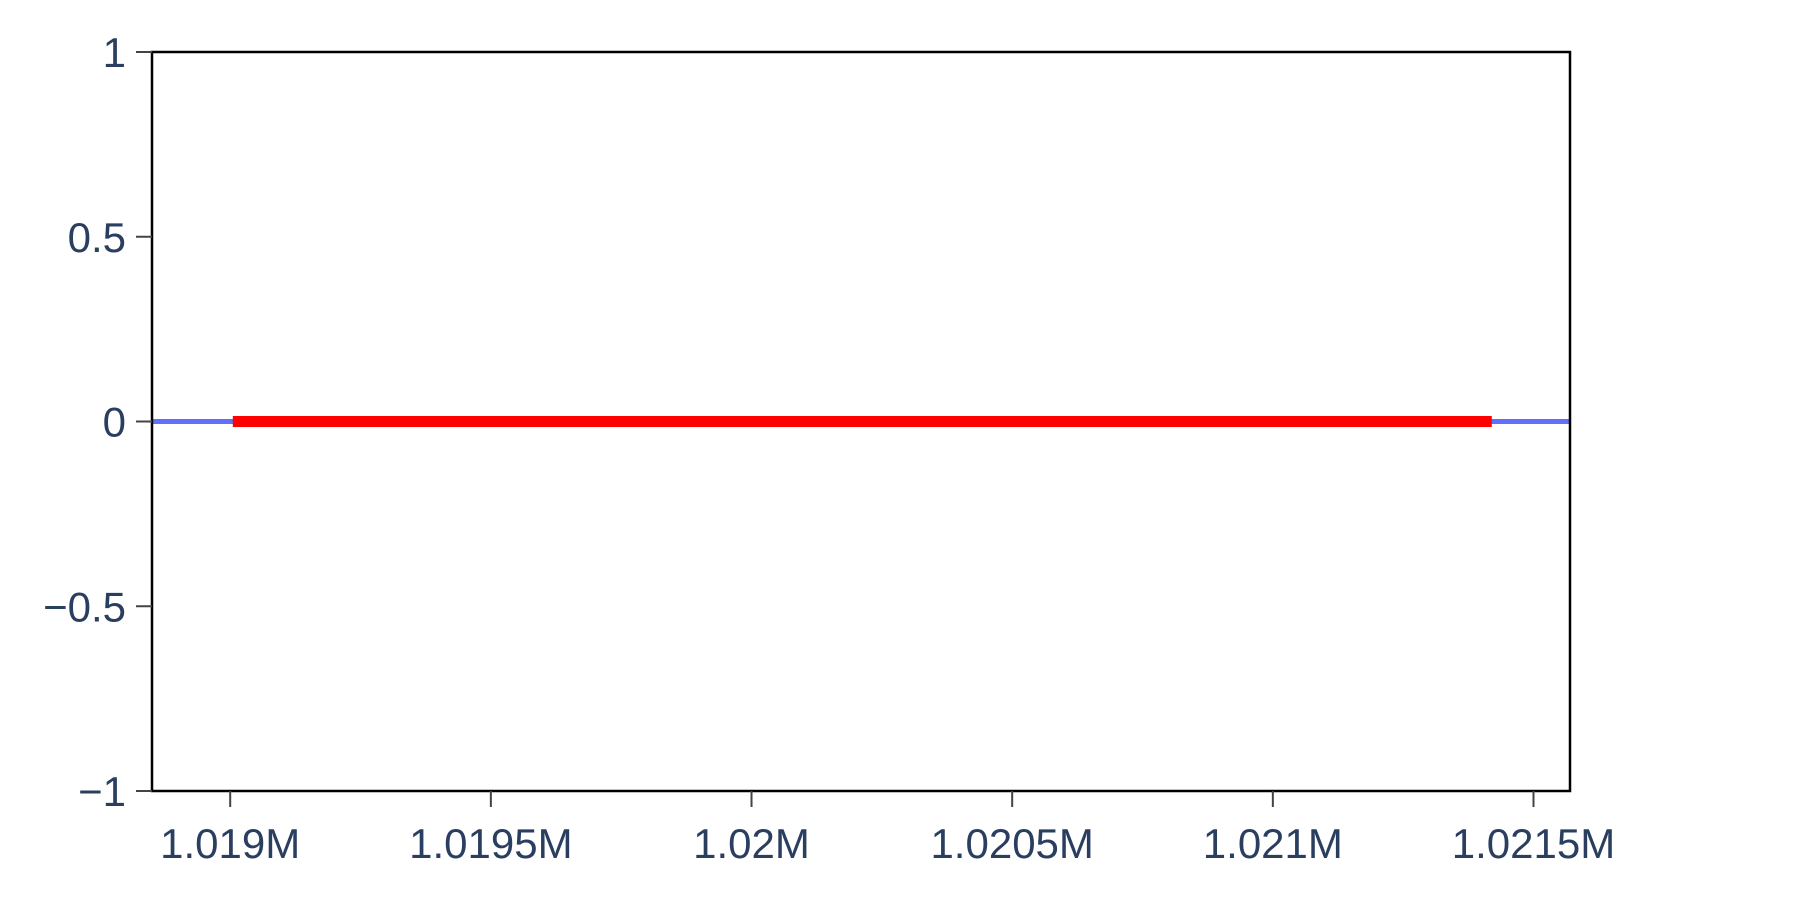 The image size is (1800, 900). What do you see at coordinates (114, 422) in the screenshot?
I see `y-tick-label: 0` at bounding box center [114, 422].